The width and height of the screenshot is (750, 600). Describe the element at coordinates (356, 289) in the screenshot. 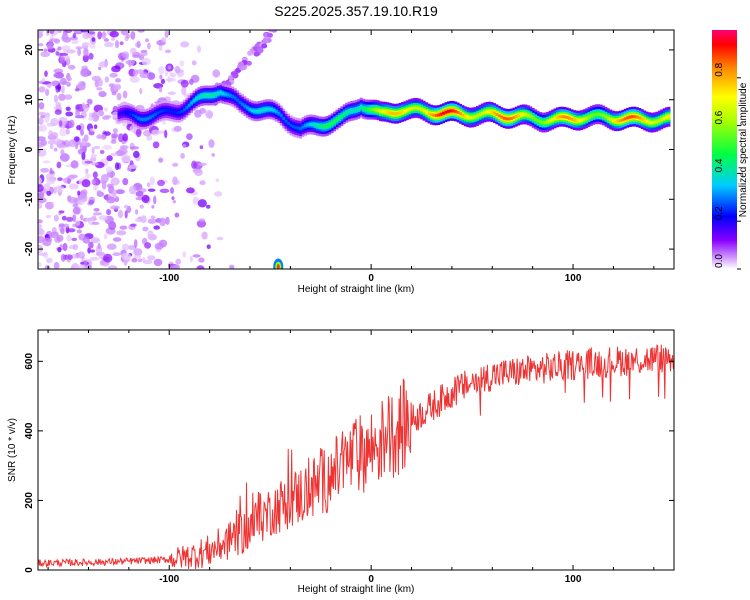

I see `heatmap-x-axis-label: Height of straight line (km)` at that location.